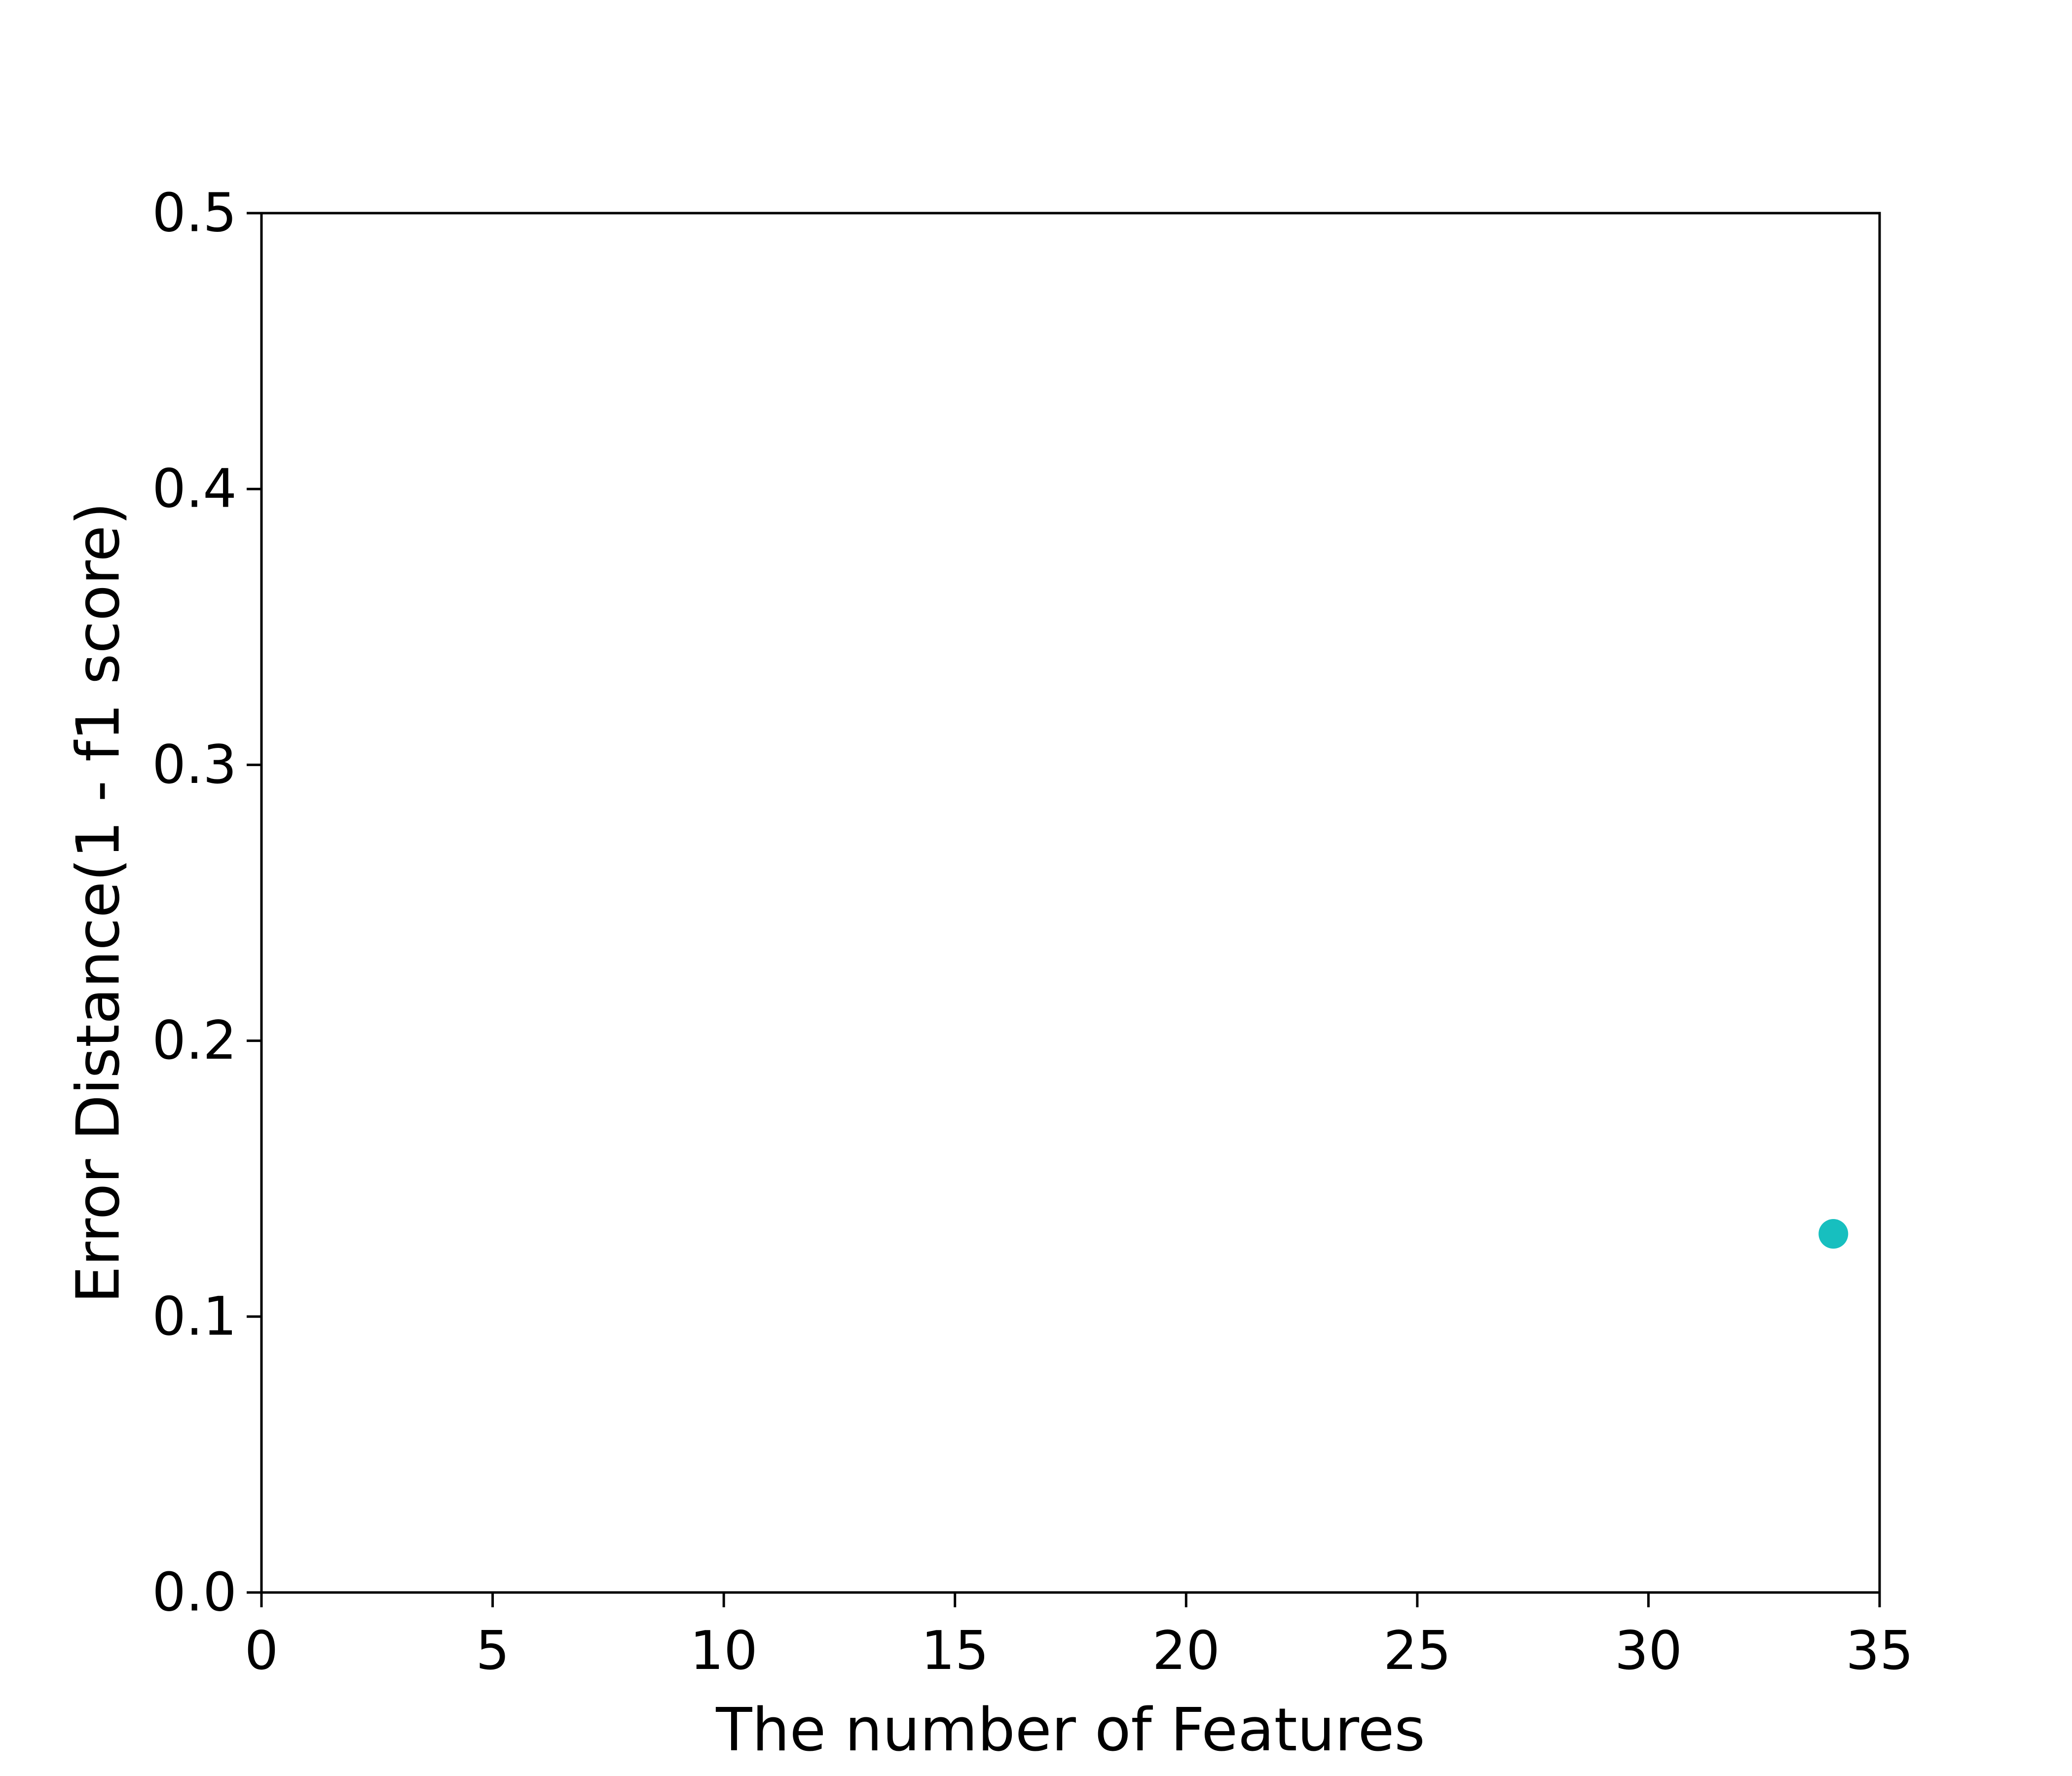 Image resolution: width=2072 pixels, height=1776 pixels. Describe the element at coordinates (194, 765) in the screenshot. I see `y-tick-label: 0.3` at that location.